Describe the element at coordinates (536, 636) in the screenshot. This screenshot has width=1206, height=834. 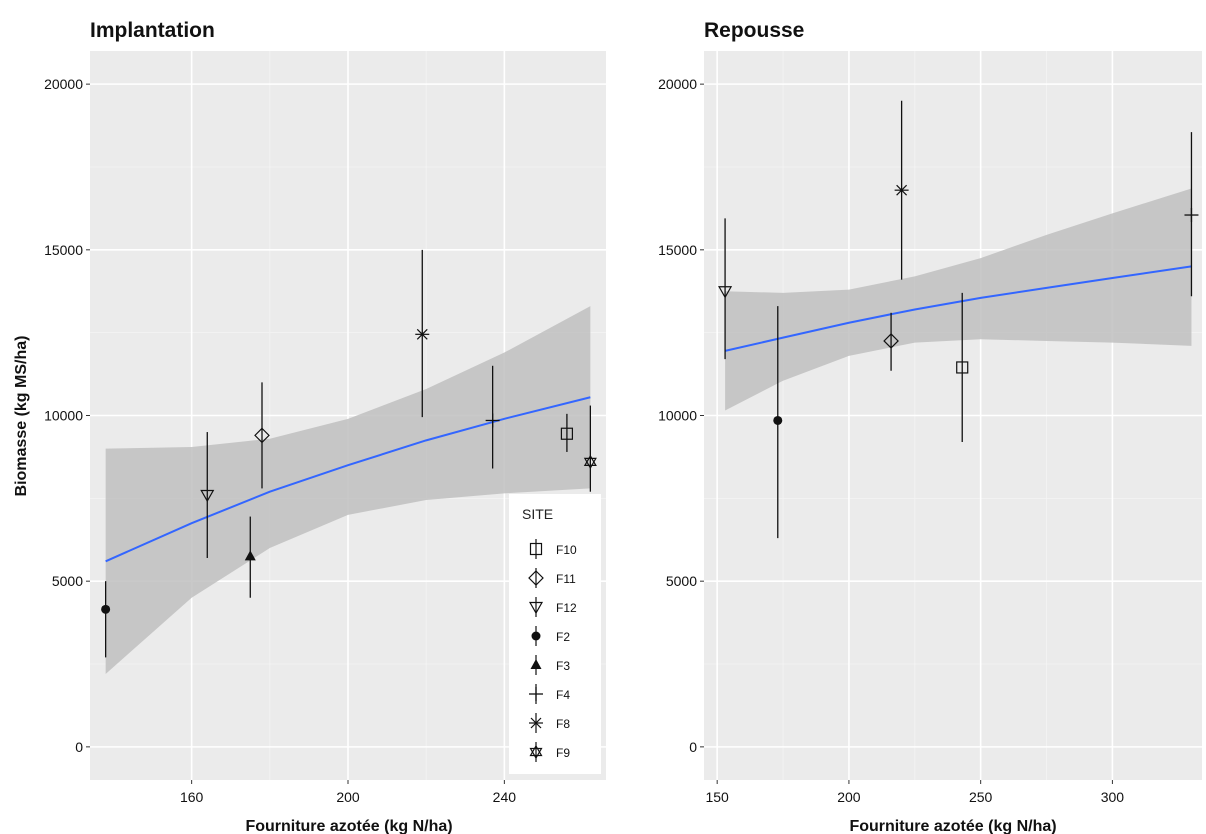
I see `circle-filled-icon` at that location.